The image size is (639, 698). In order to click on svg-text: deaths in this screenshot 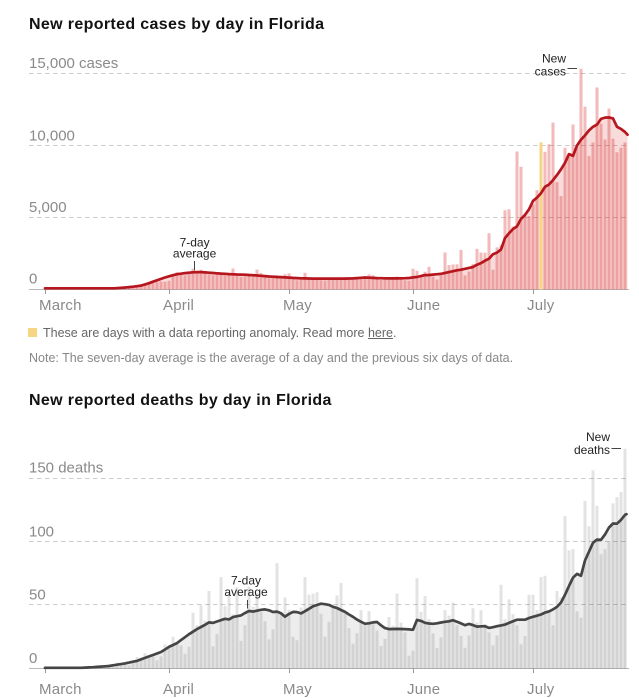, I will do `click(592, 450)`.